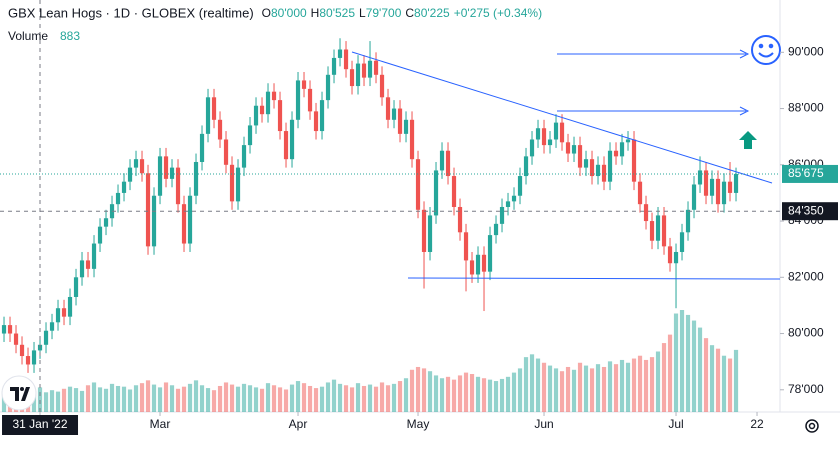  I want to click on x-tick-label: 22, so click(757, 424).